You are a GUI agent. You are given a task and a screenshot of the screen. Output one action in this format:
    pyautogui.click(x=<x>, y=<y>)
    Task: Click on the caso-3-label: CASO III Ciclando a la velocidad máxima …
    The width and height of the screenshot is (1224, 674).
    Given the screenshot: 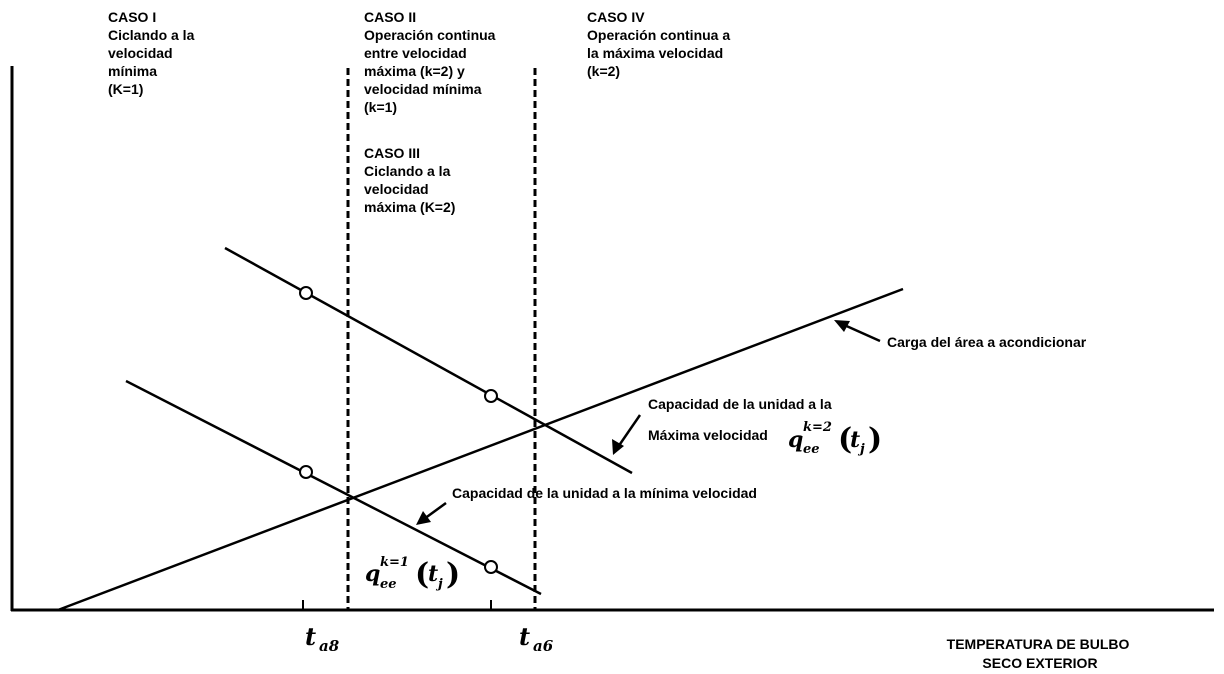 What is the action you would take?
    pyautogui.click(x=409, y=180)
    